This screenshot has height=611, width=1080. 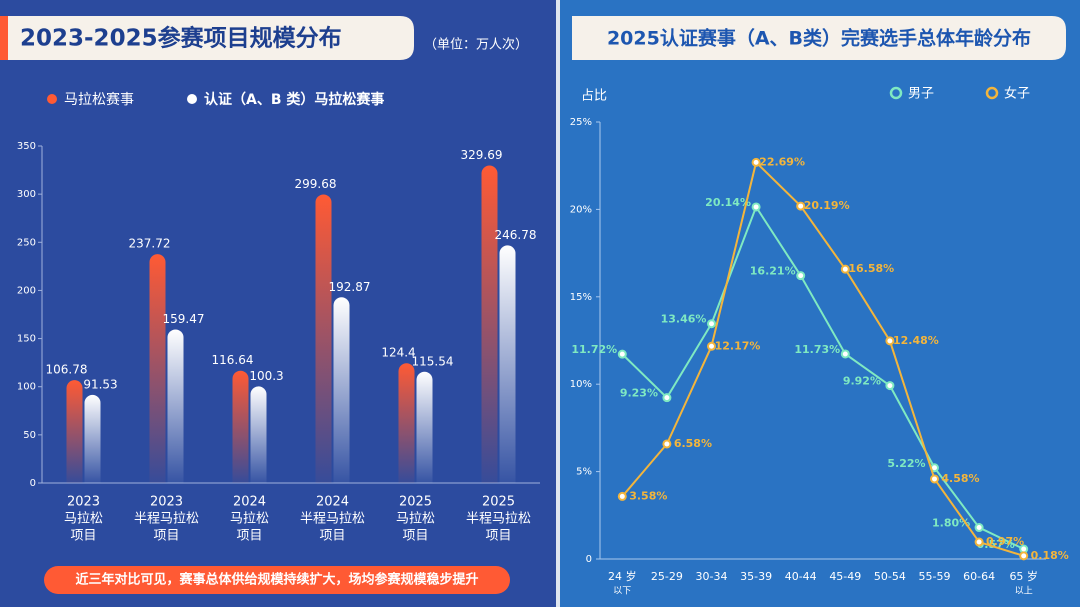 What do you see at coordinates (996, 544) in the screenshot?
I see `value-label: 0.57%` at bounding box center [996, 544].